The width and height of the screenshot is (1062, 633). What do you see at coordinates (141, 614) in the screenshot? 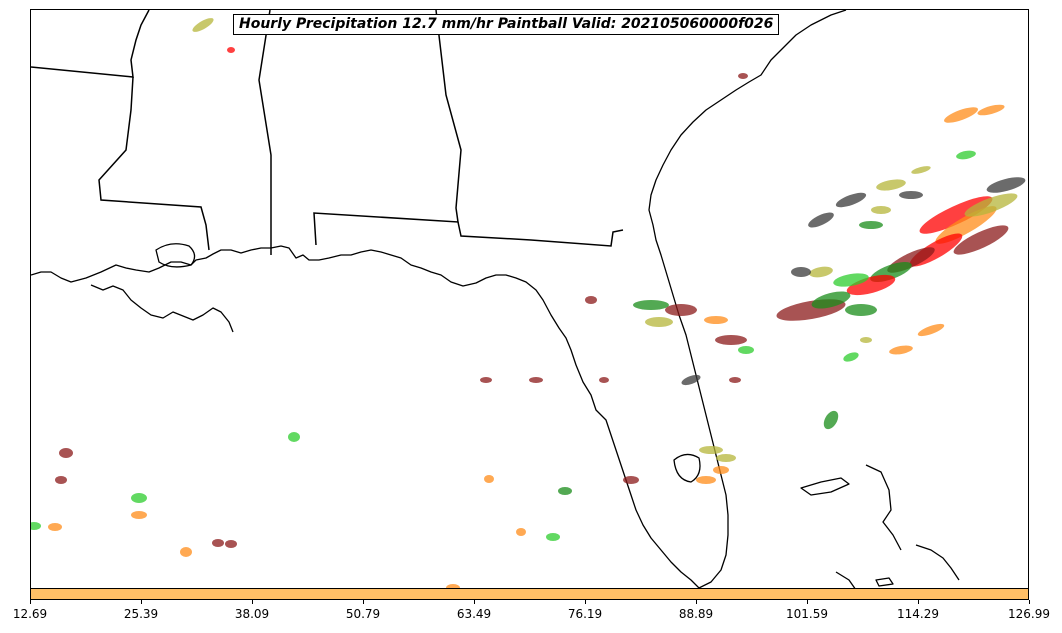
I see `colorbar-tick-label: 25.39` at bounding box center [141, 614].